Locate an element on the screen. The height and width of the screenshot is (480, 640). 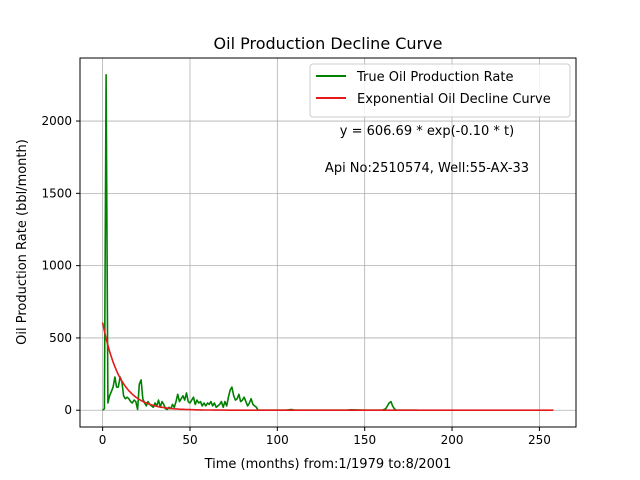
x-tick-label: 150 is located at coordinates (364, 440).